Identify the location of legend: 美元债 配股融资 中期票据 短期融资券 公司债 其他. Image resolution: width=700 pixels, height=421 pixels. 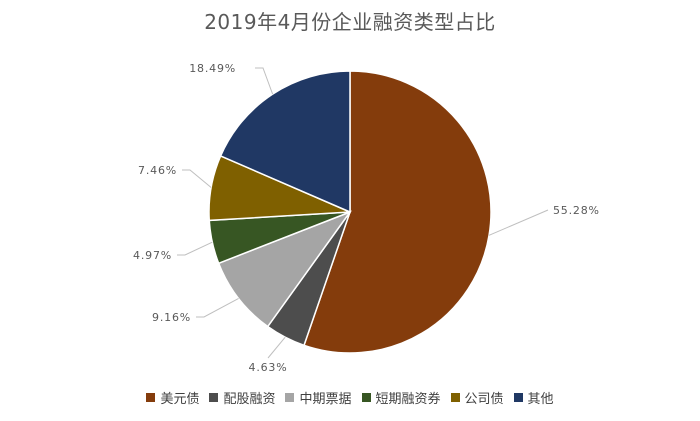
(350, 397).